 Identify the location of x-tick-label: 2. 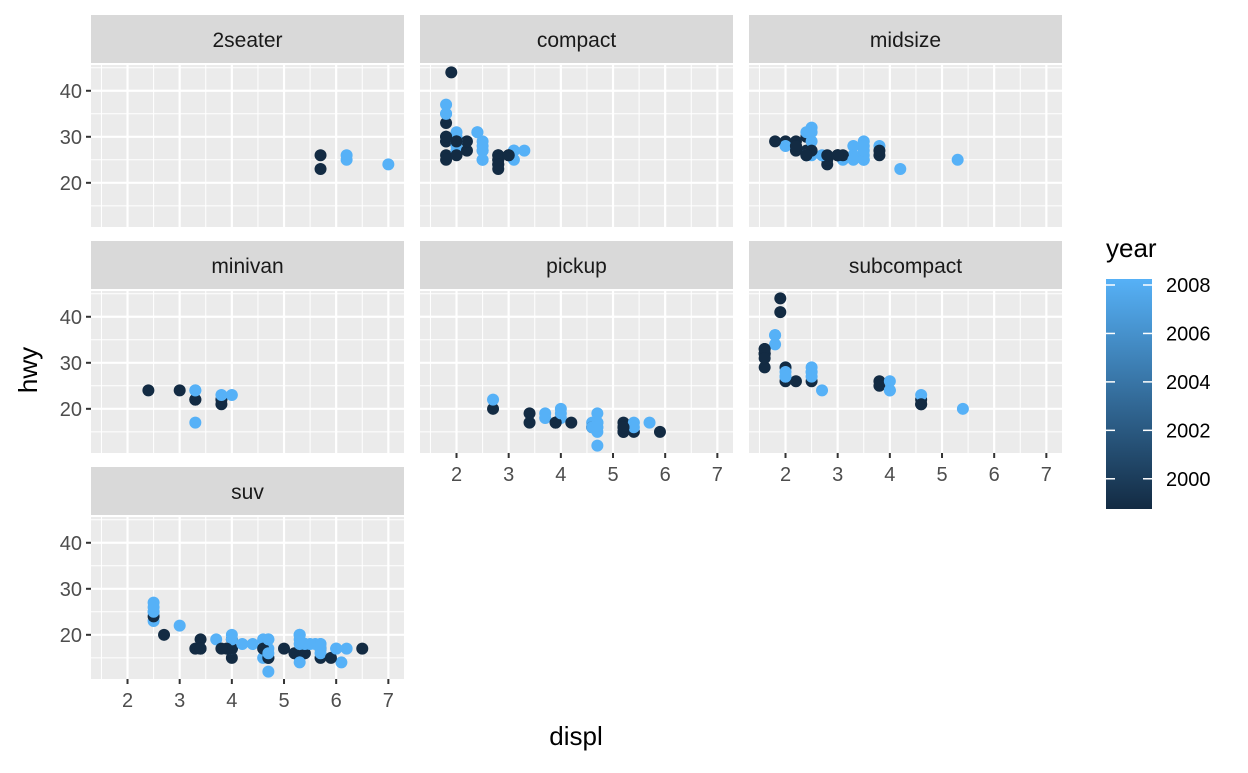
(127, 701).